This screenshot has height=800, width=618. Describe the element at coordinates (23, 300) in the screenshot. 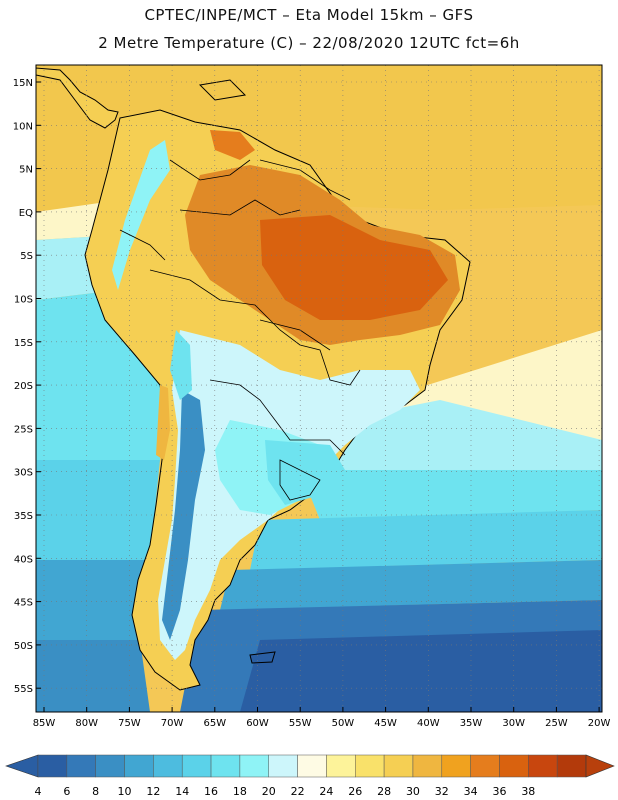

I see `lat-label: 10S` at that location.